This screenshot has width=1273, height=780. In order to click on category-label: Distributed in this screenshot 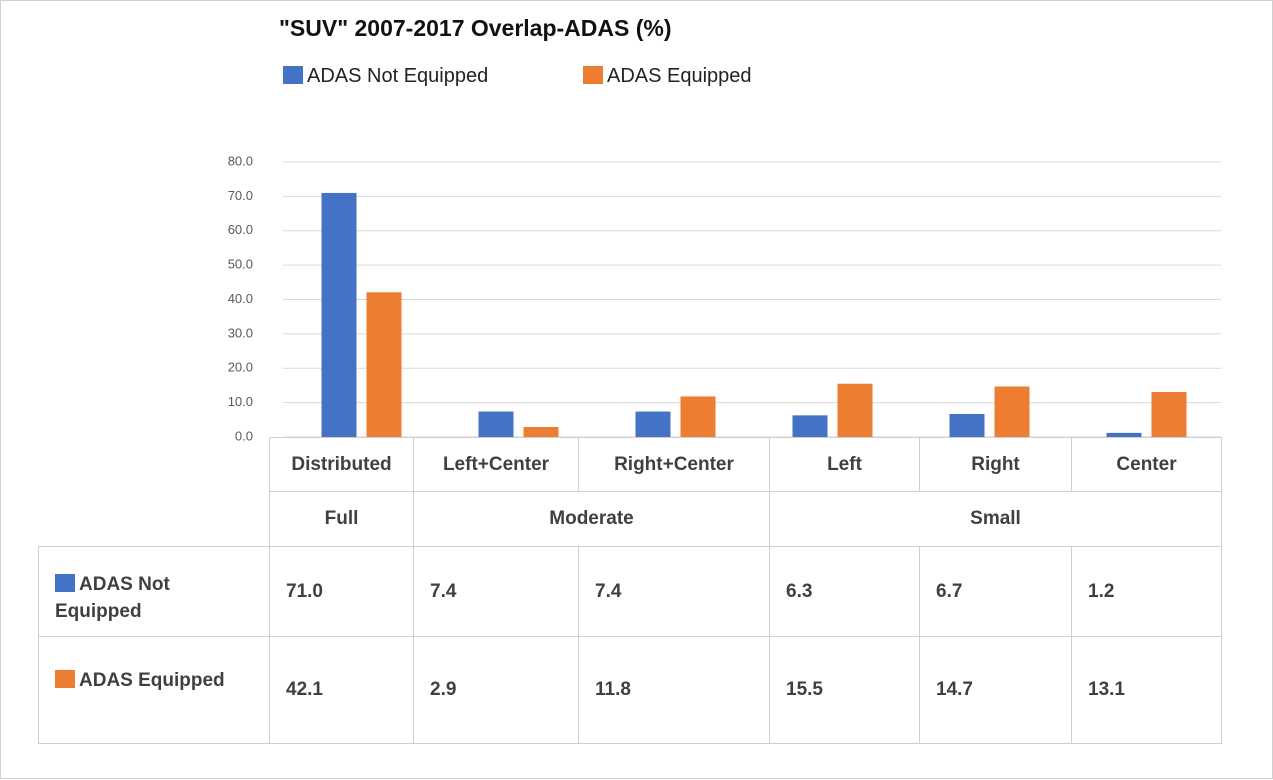, I will do `click(341, 464)`.